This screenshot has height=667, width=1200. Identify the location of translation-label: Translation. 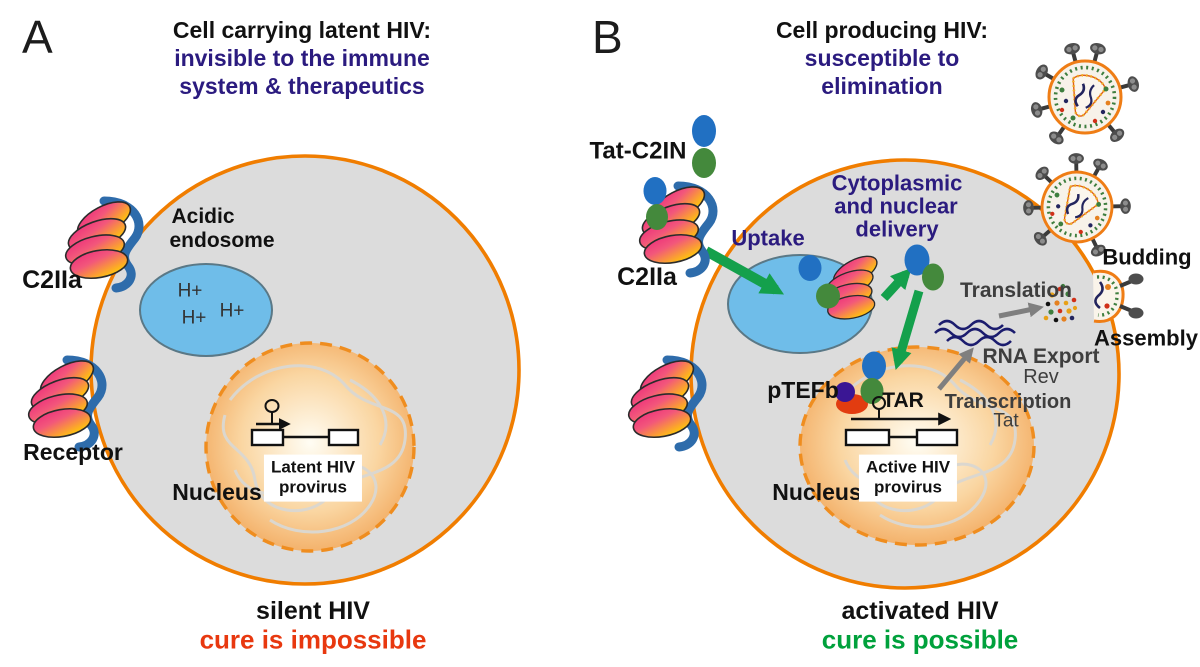
(1016, 291).